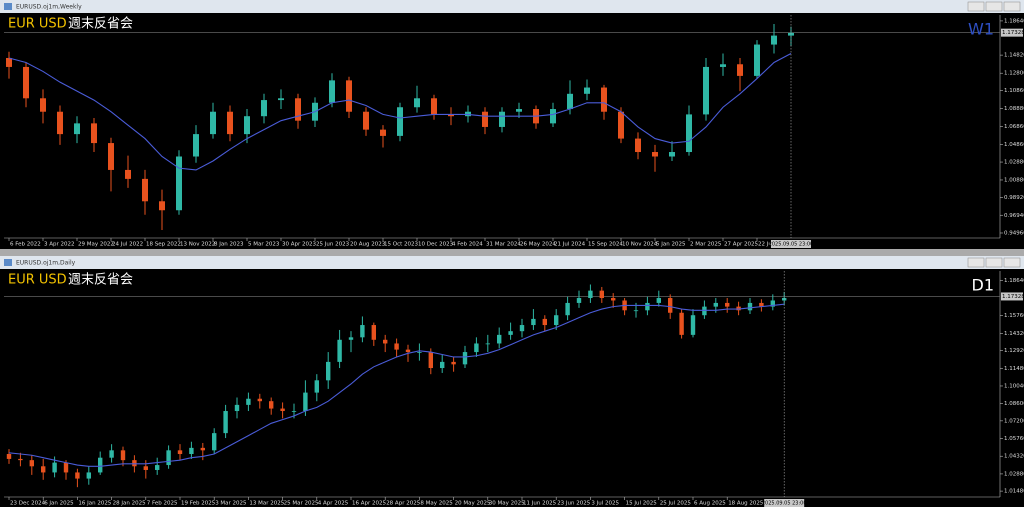 The height and width of the screenshot is (507, 1024). I want to click on title-bar, so click(512, 6).